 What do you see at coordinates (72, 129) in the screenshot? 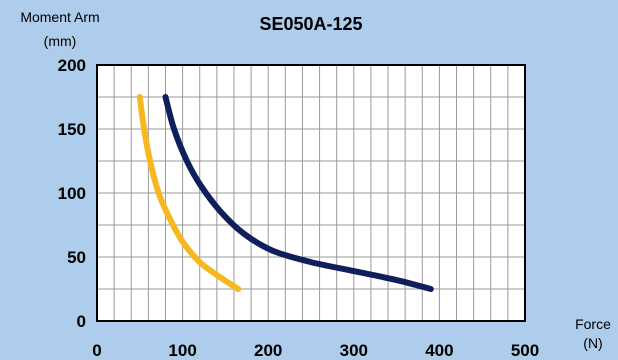
I see `y-tick-label: 150` at bounding box center [72, 129].